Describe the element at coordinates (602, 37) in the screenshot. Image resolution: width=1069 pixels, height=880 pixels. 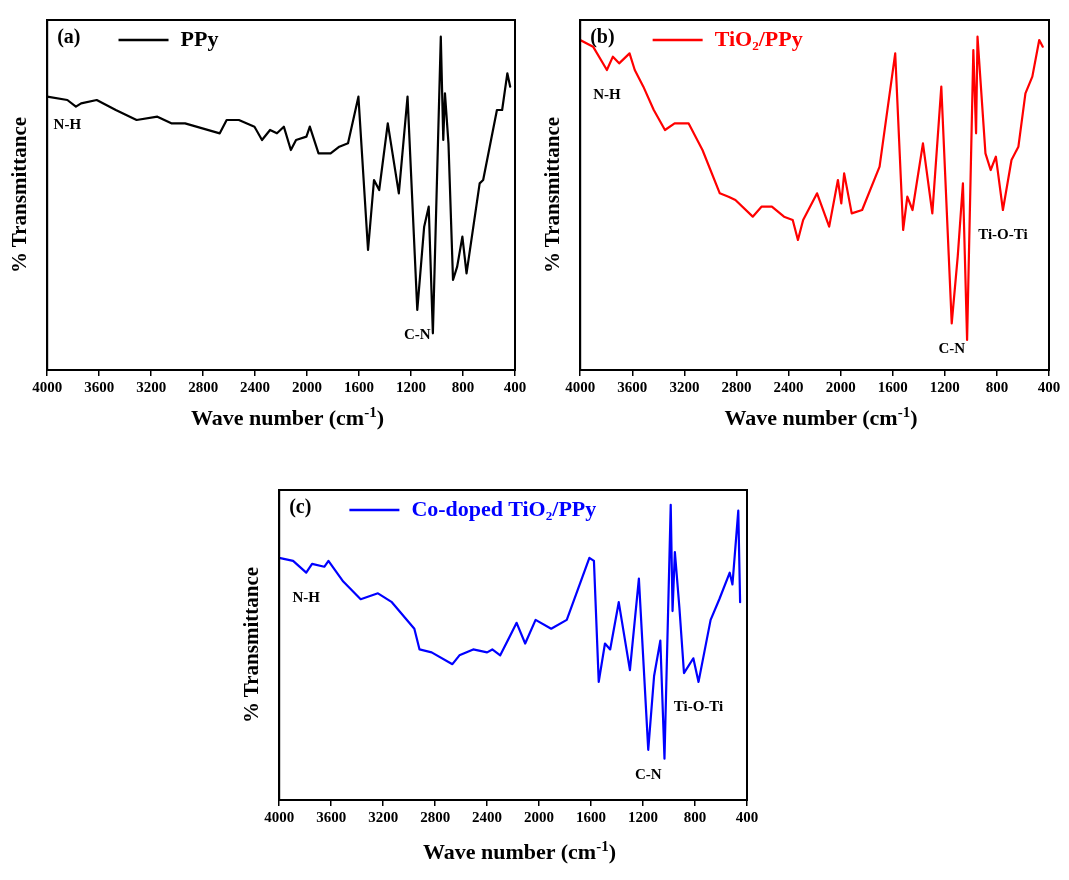
I see `annotation: (b)` at that location.